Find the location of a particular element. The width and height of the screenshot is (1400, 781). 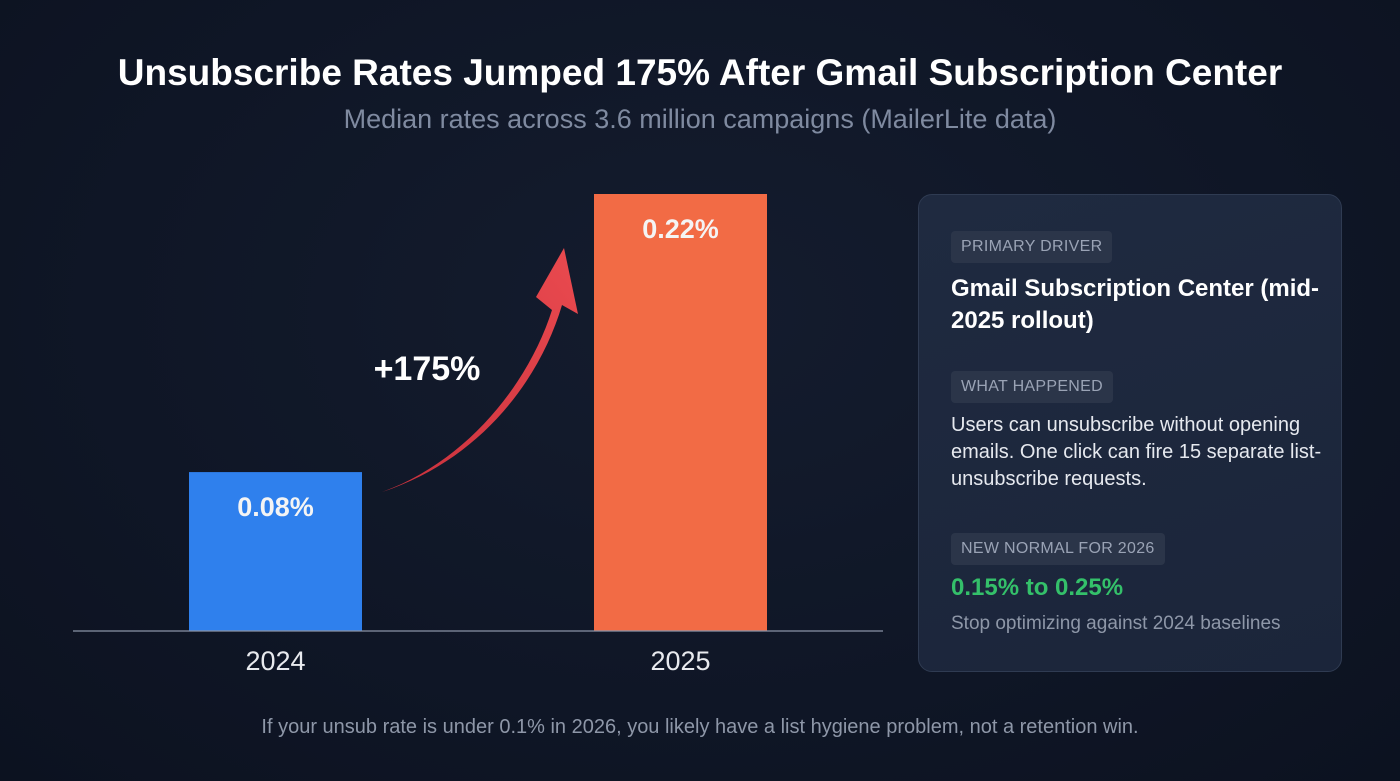

new-normal-tag: NEW NORMAL FOR 2026 is located at coordinates (1058, 549).